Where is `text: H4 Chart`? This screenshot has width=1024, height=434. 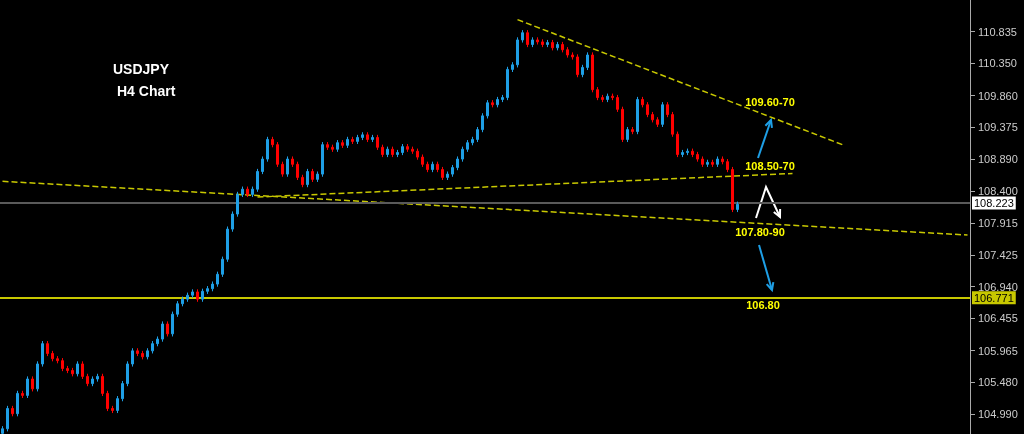 text: H4 Chart is located at coordinates (146, 91).